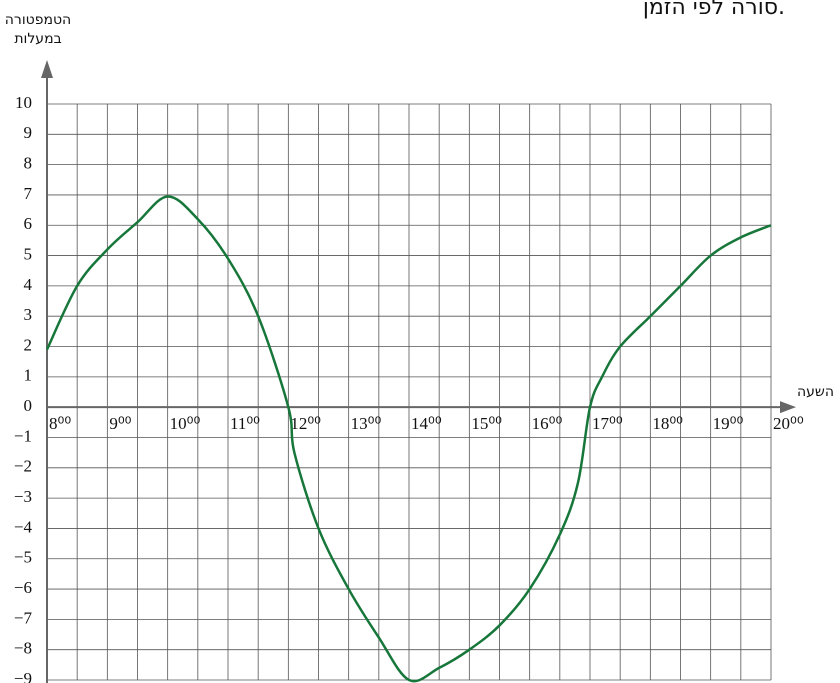 This screenshot has height=683, width=840. I want to click on x-tick-label: 12⁰⁰, so click(305, 423).